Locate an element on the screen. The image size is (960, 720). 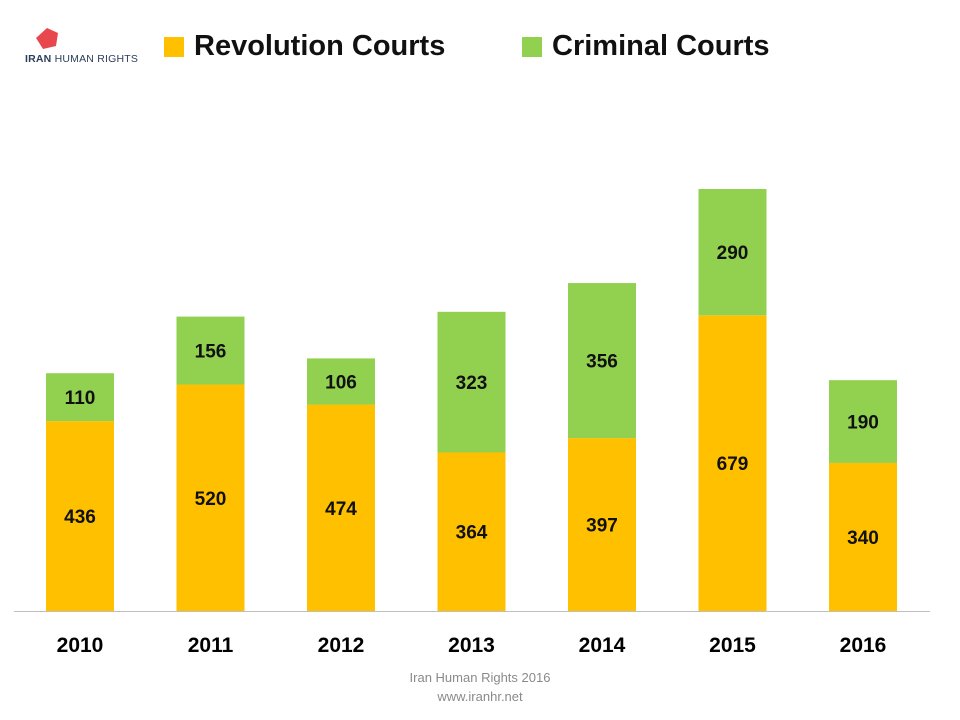
x-tick-label: 2013 is located at coordinates (471, 645).